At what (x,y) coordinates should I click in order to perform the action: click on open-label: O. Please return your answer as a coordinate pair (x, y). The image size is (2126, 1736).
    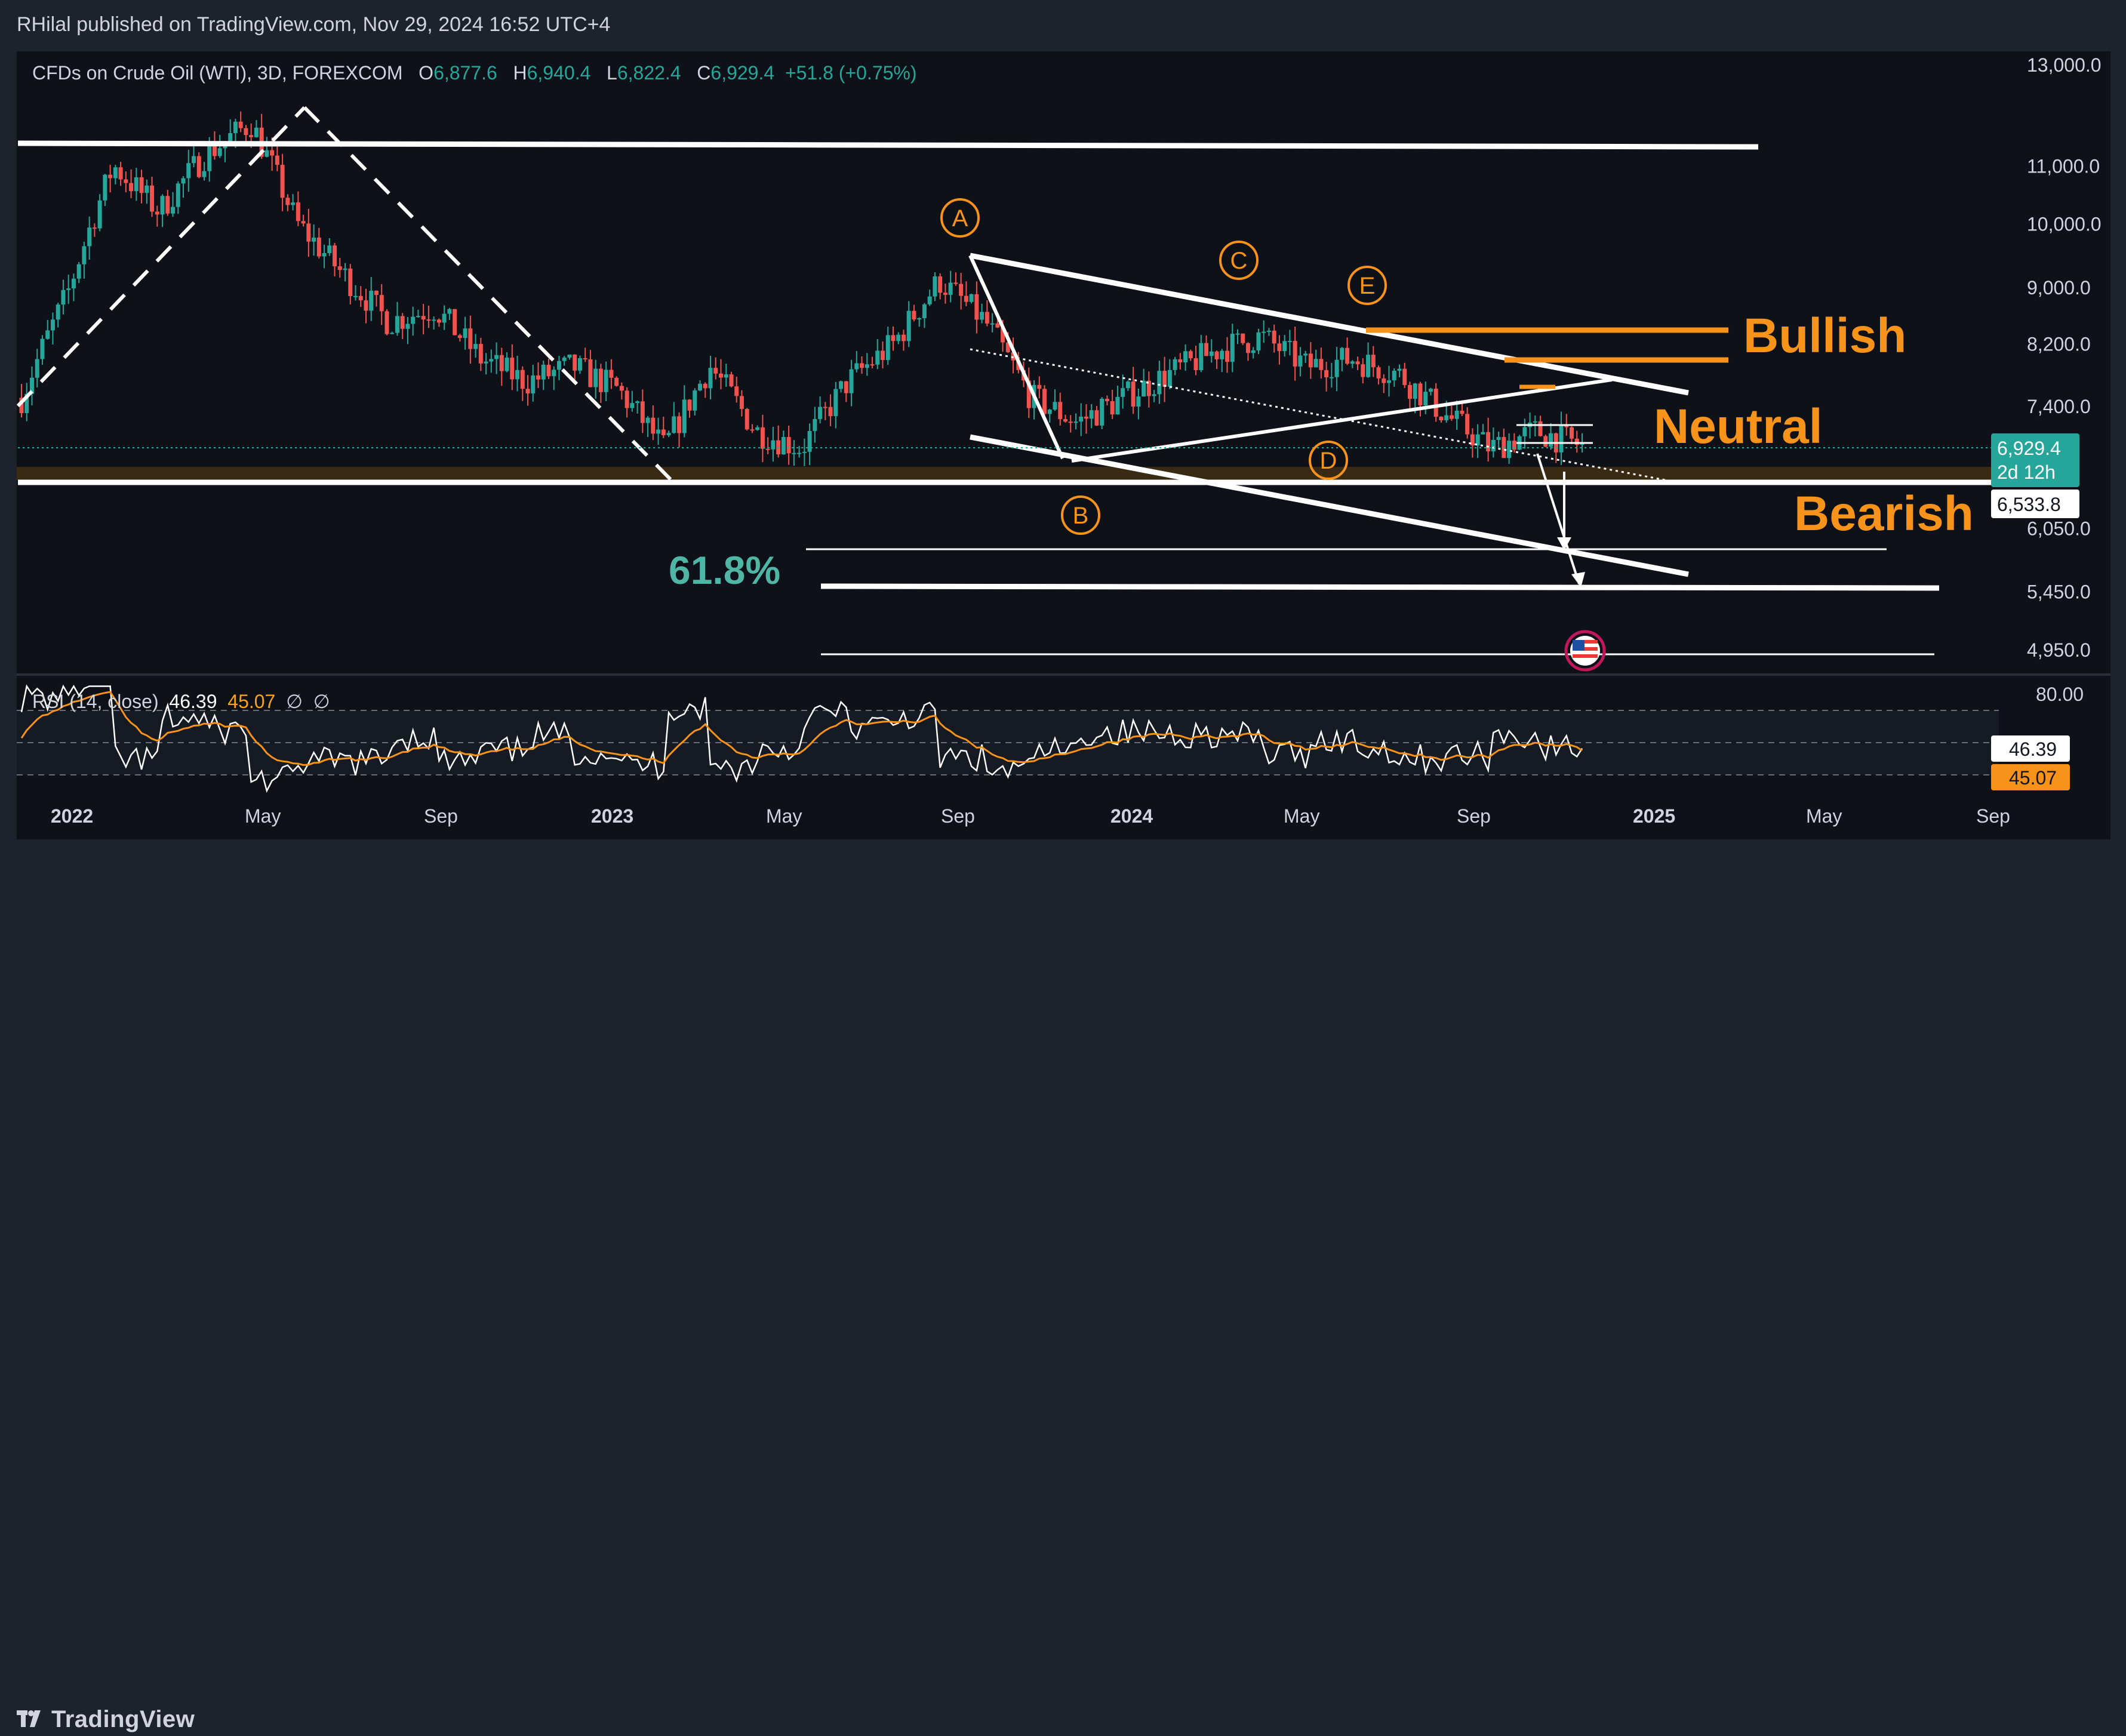
    Looking at the image, I should click on (426, 73).